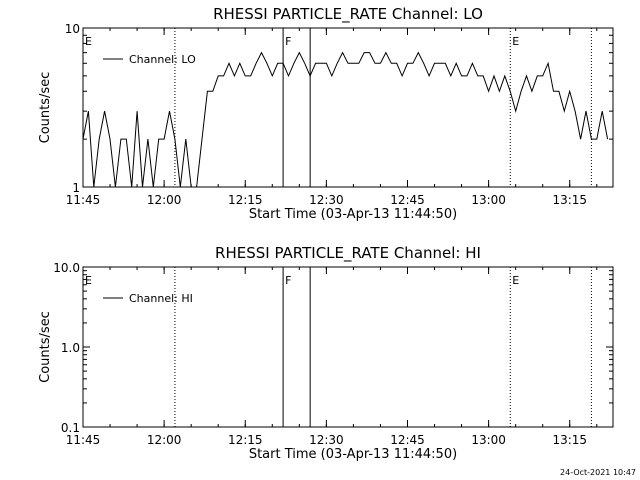 The width and height of the screenshot is (640, 480). Describe the element at coordinates (161, 298) in the screenshot. I see `legend-label: Channel: HI` at that location.